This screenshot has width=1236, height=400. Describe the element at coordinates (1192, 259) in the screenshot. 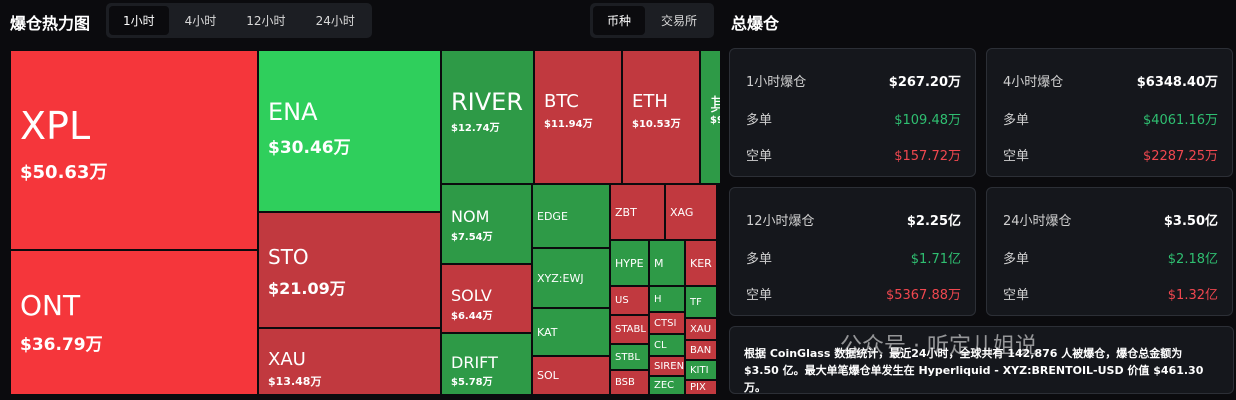

I see `row-value: $2.18亿` at that location.